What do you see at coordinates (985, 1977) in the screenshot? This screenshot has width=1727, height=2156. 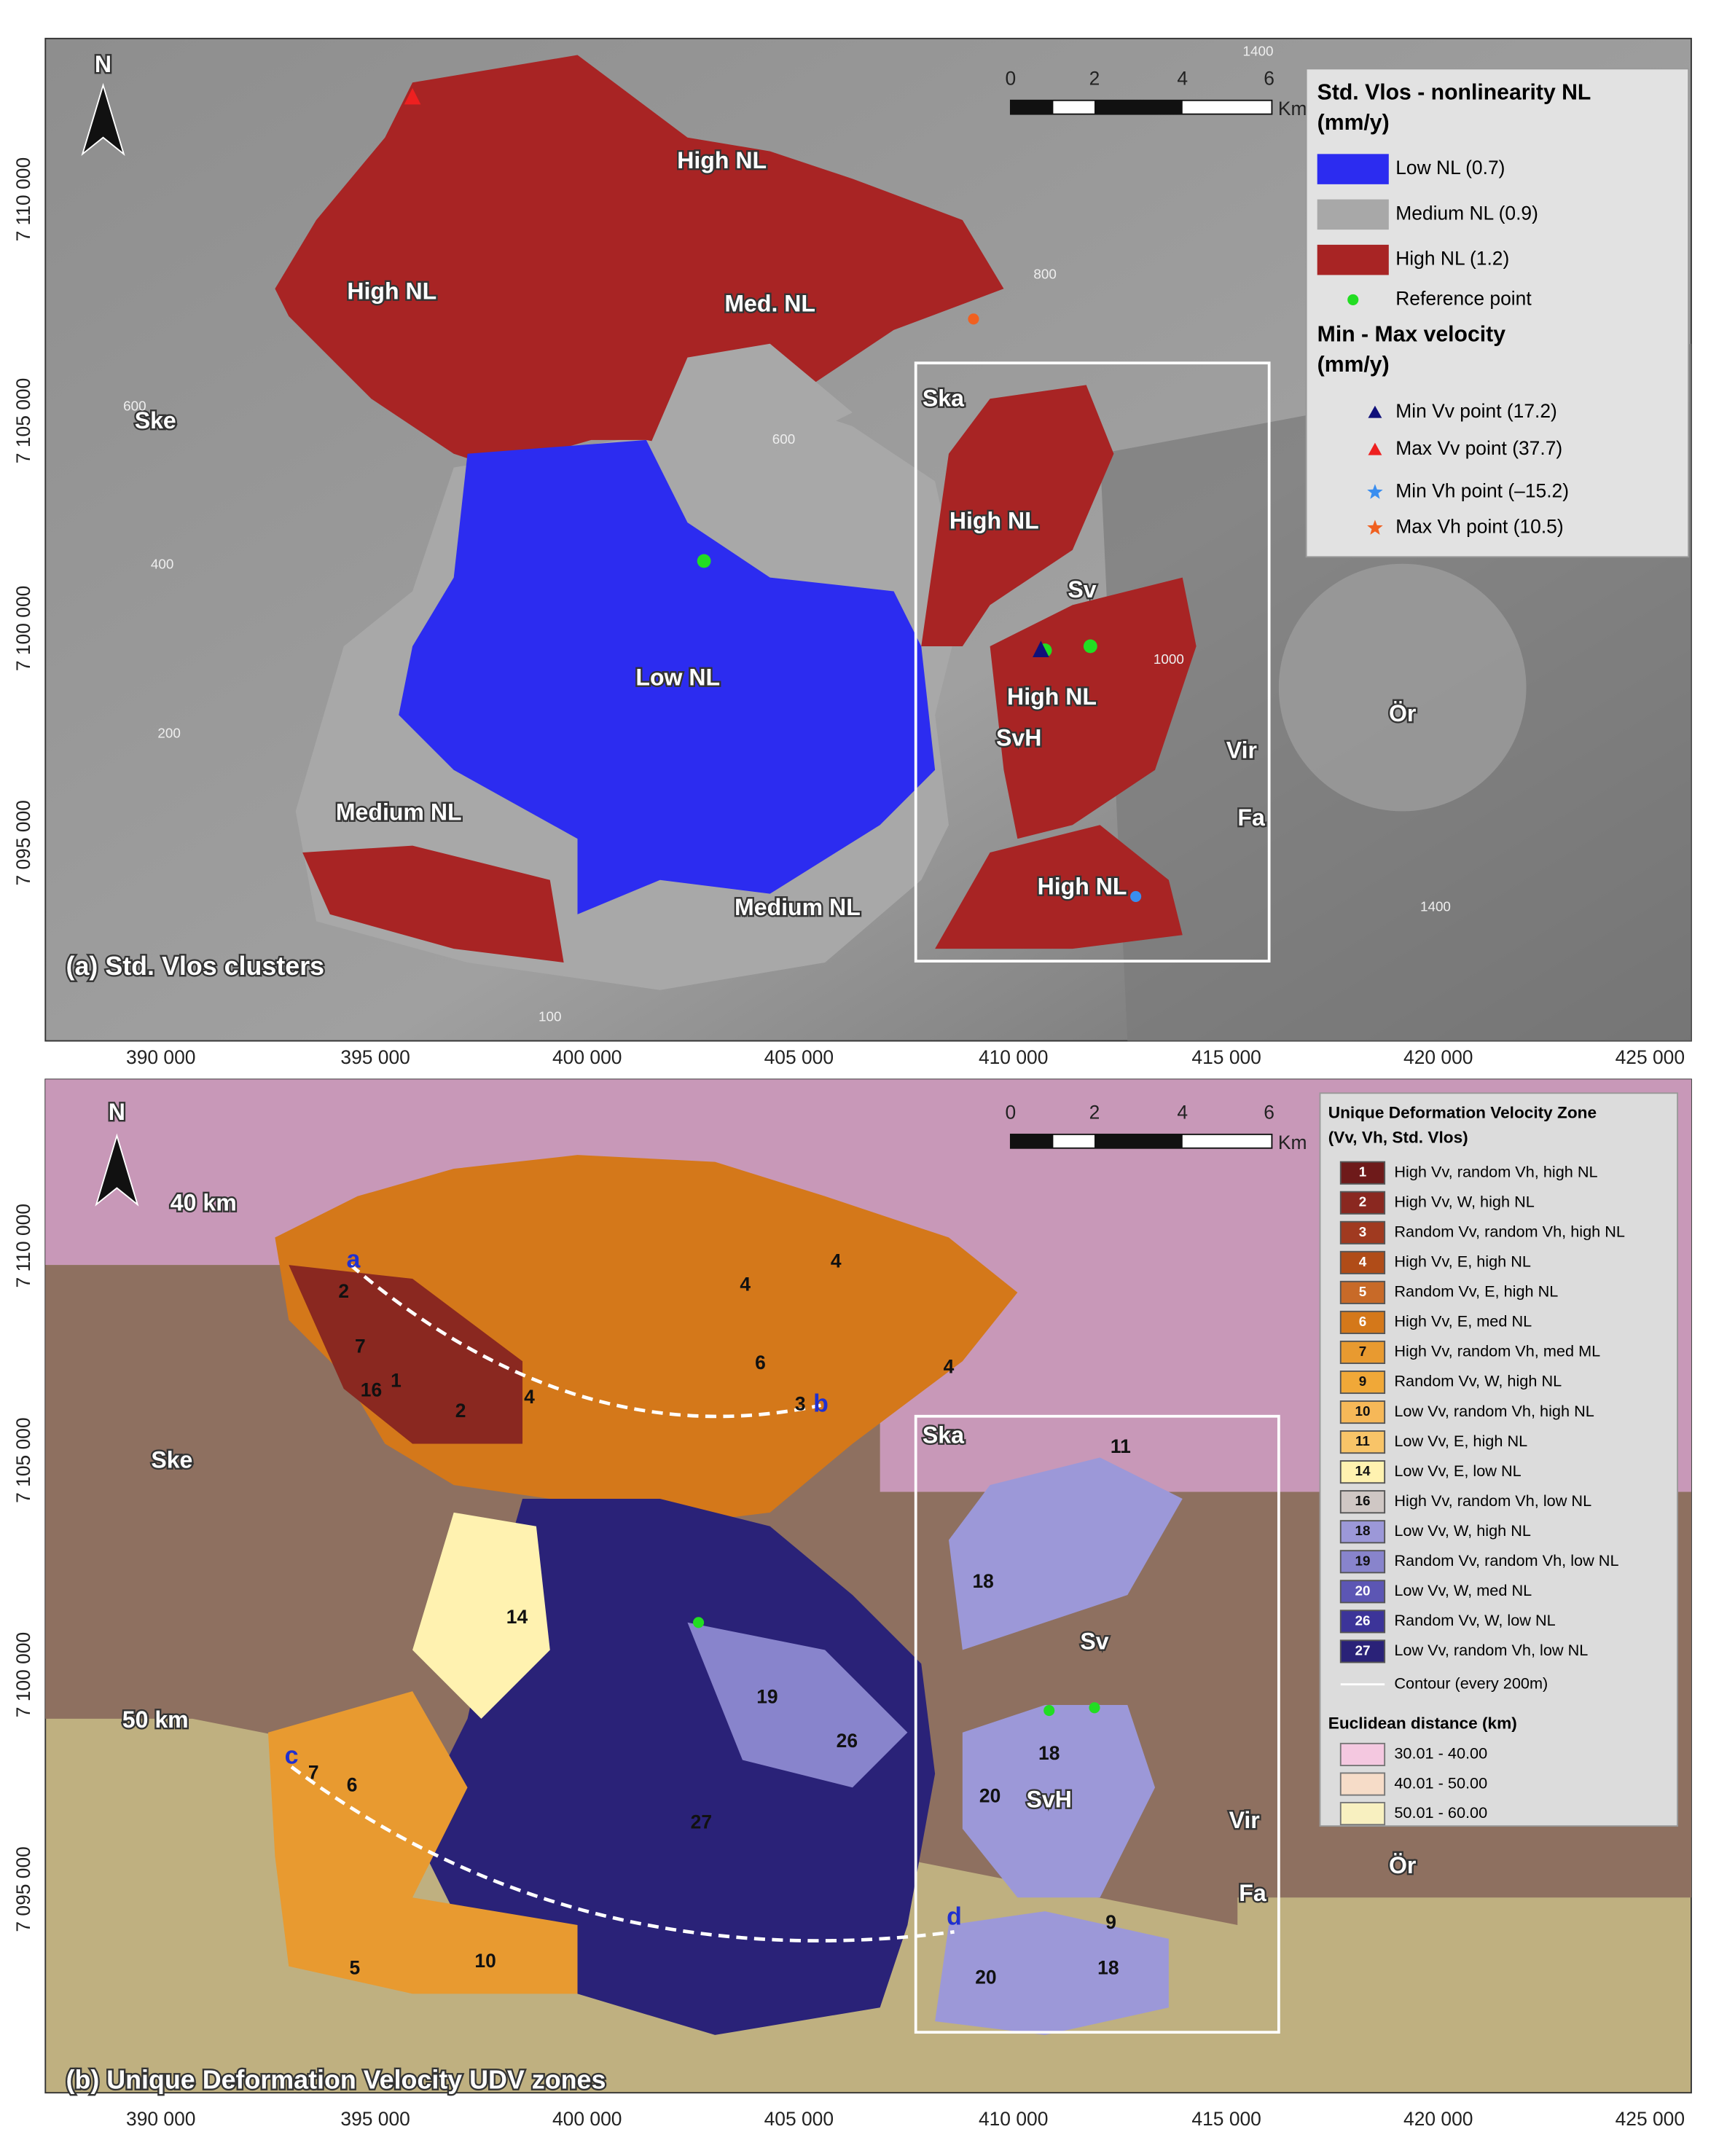 I see `zone-label: 20` at bounding box center [985, 1977].